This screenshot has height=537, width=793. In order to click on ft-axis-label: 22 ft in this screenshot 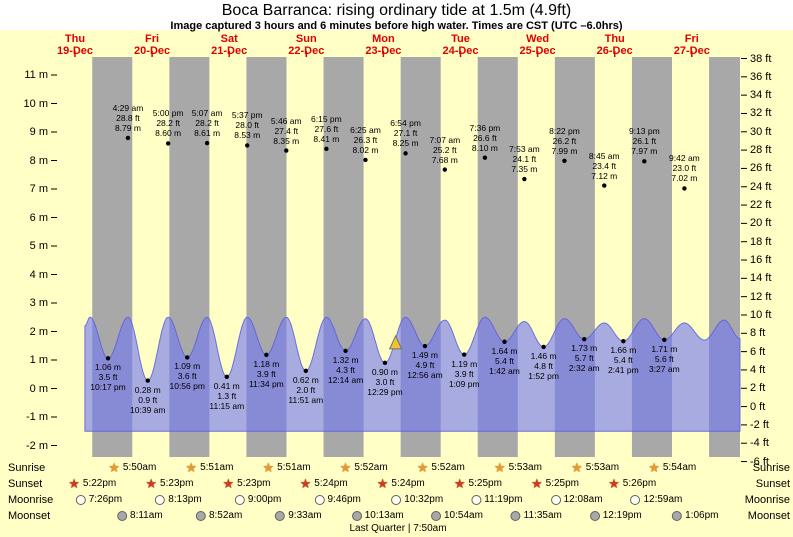, I will do `click(761, 205)`.